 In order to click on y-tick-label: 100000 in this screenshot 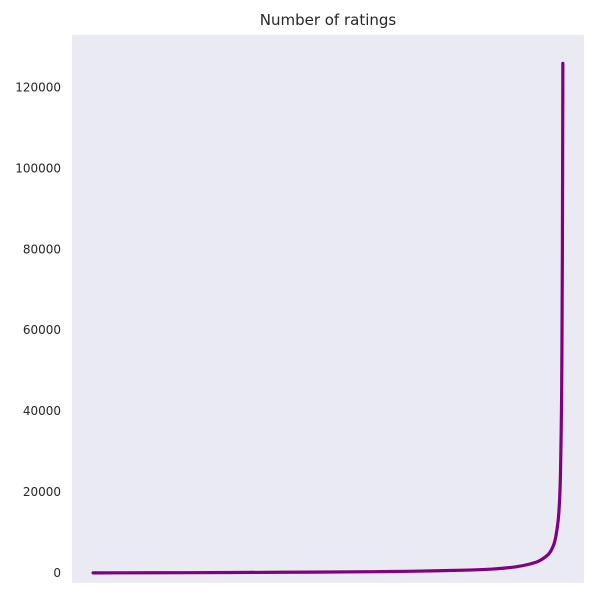, I will do `click(38, 168)`.